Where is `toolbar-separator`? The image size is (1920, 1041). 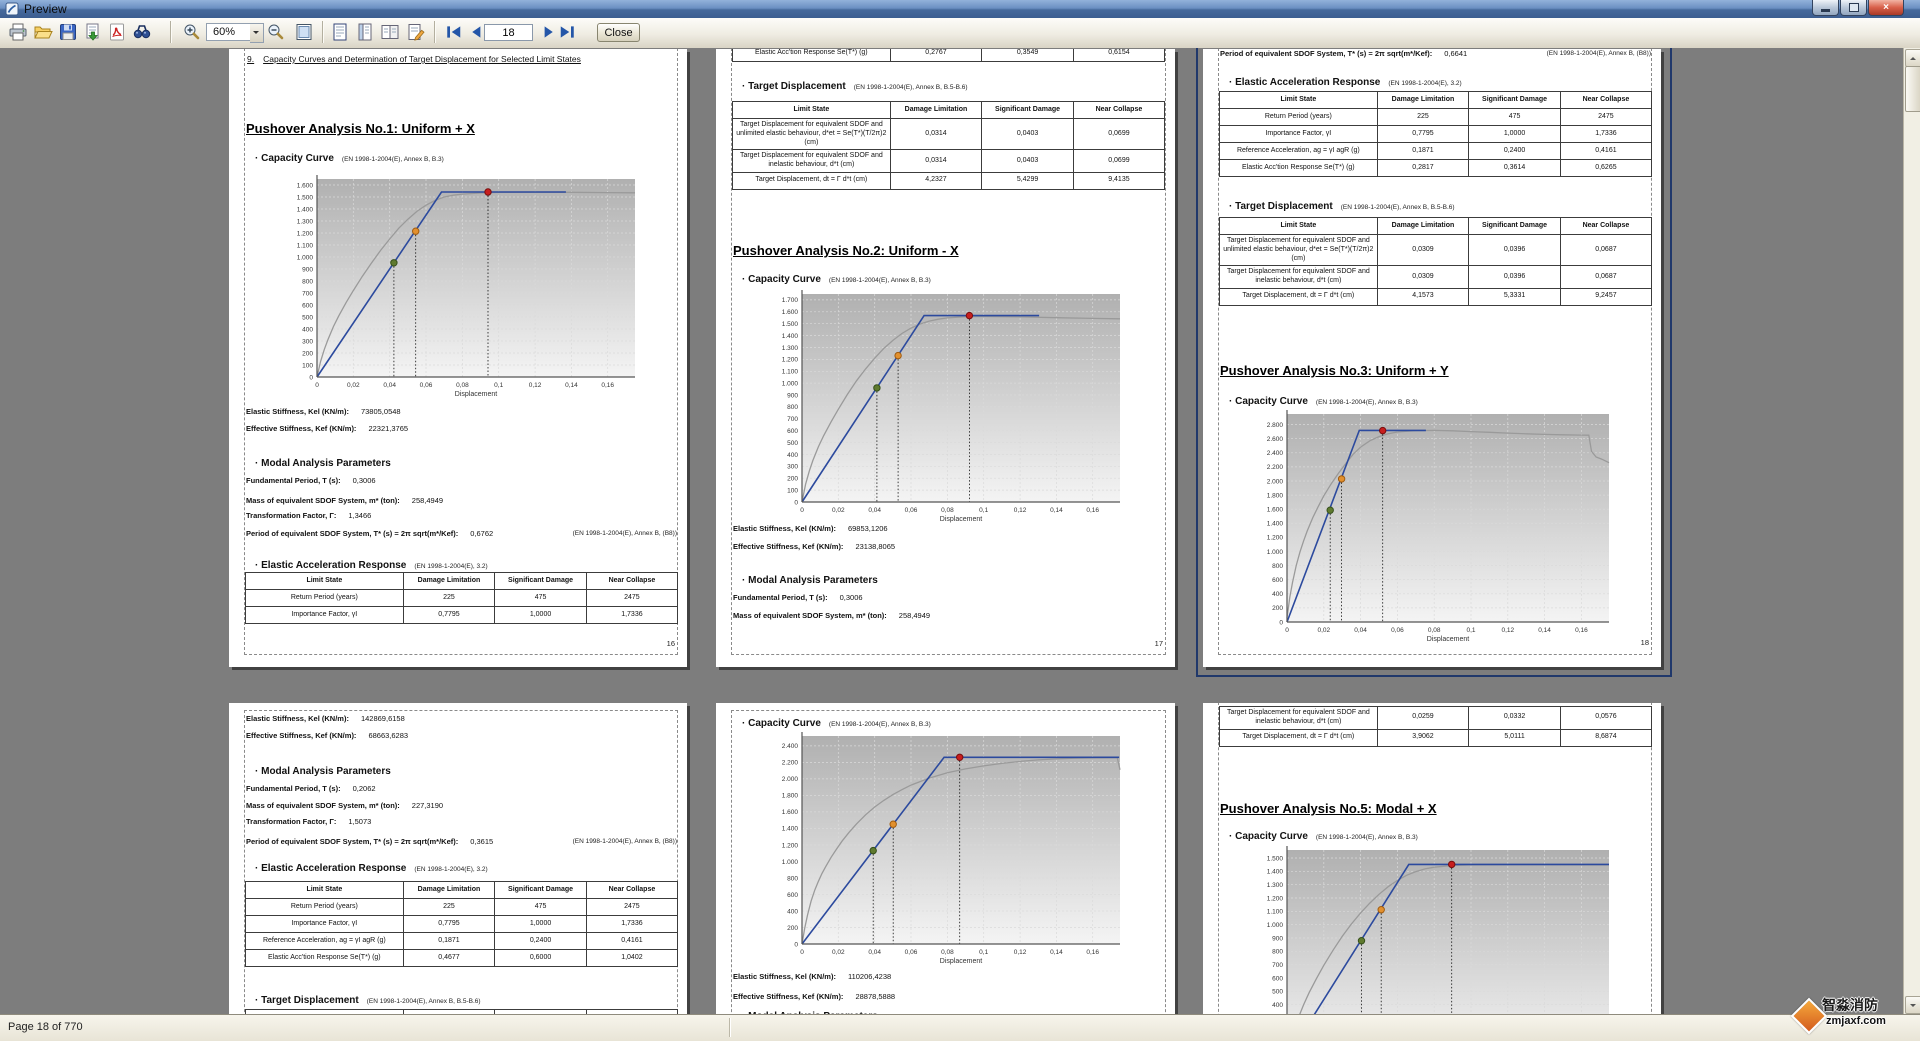
toolbar-separator is located at coordinates (171, 32).